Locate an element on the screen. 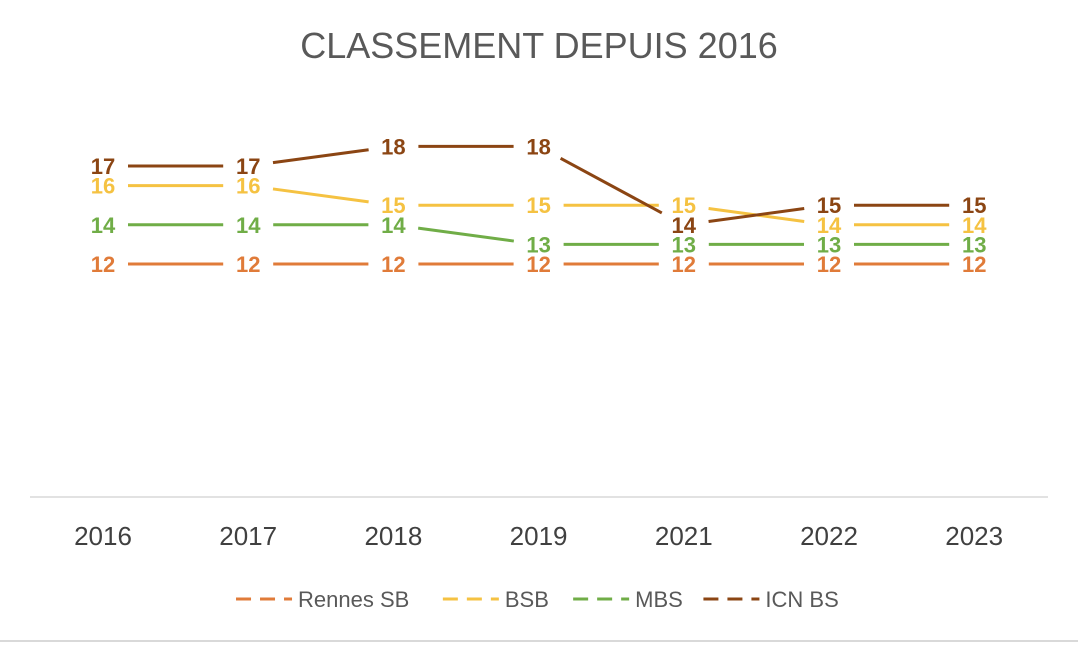 This screenshot has width=1078, height=647. data-label-icn-bs-2018: 18 is located at coordinates (393, 146).